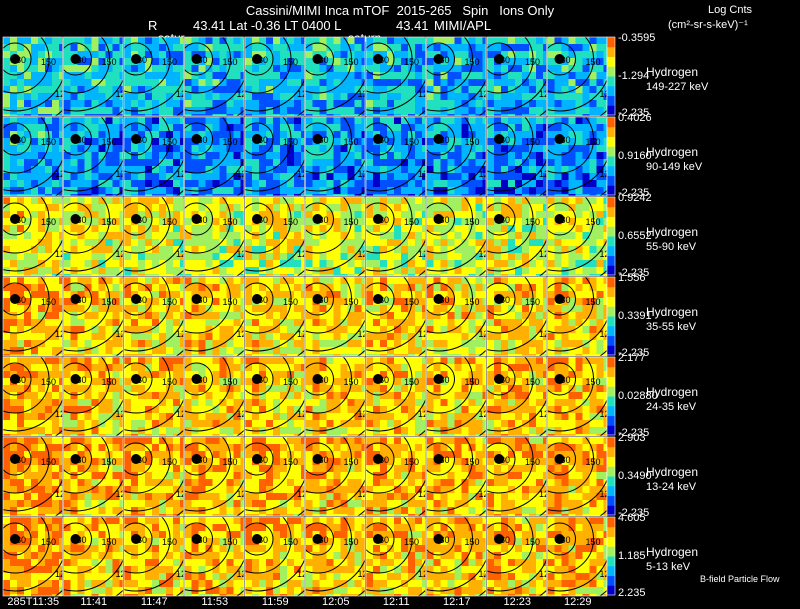 Image resolution: width=800 pixels, height=609 pixels. I want to click on heatmap-cell-r2-c6: 18015012090, so click(395, 236).